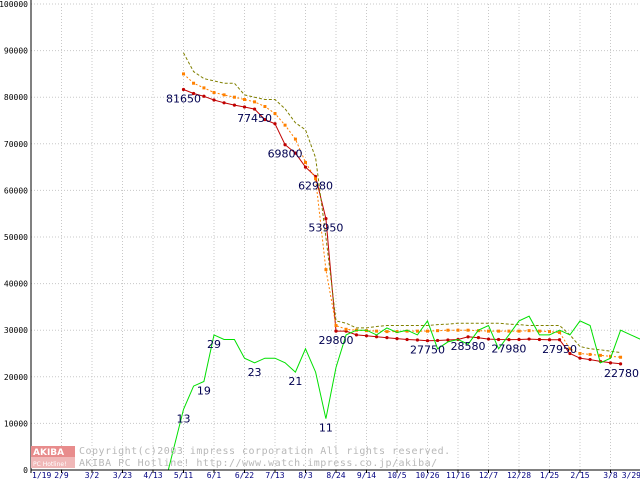 This screenshot has height=480, width=640. I want to click on x-tick-label: 5/11, so click(183, 475).